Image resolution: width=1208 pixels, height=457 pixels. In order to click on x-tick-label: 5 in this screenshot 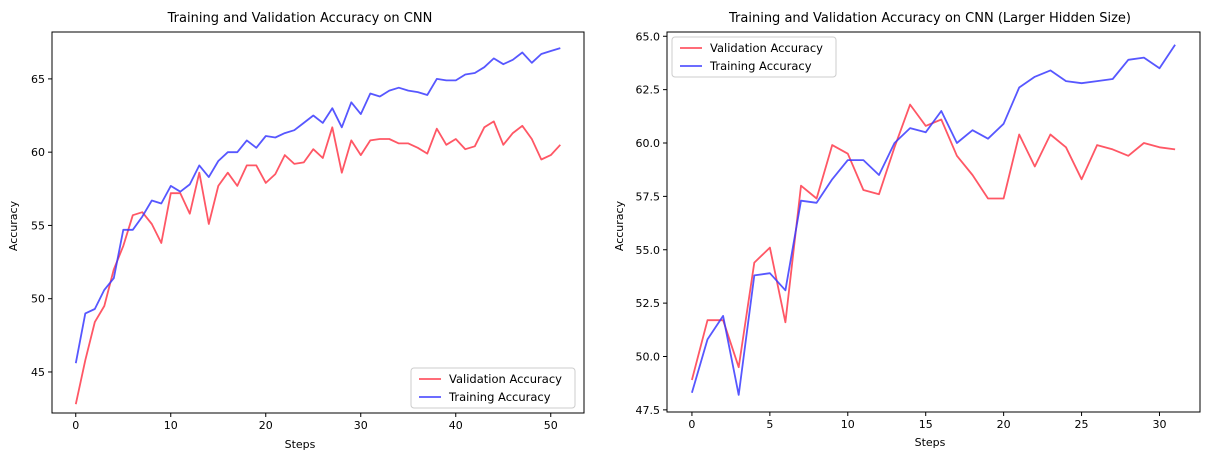, I will do `click(769, 424)`.